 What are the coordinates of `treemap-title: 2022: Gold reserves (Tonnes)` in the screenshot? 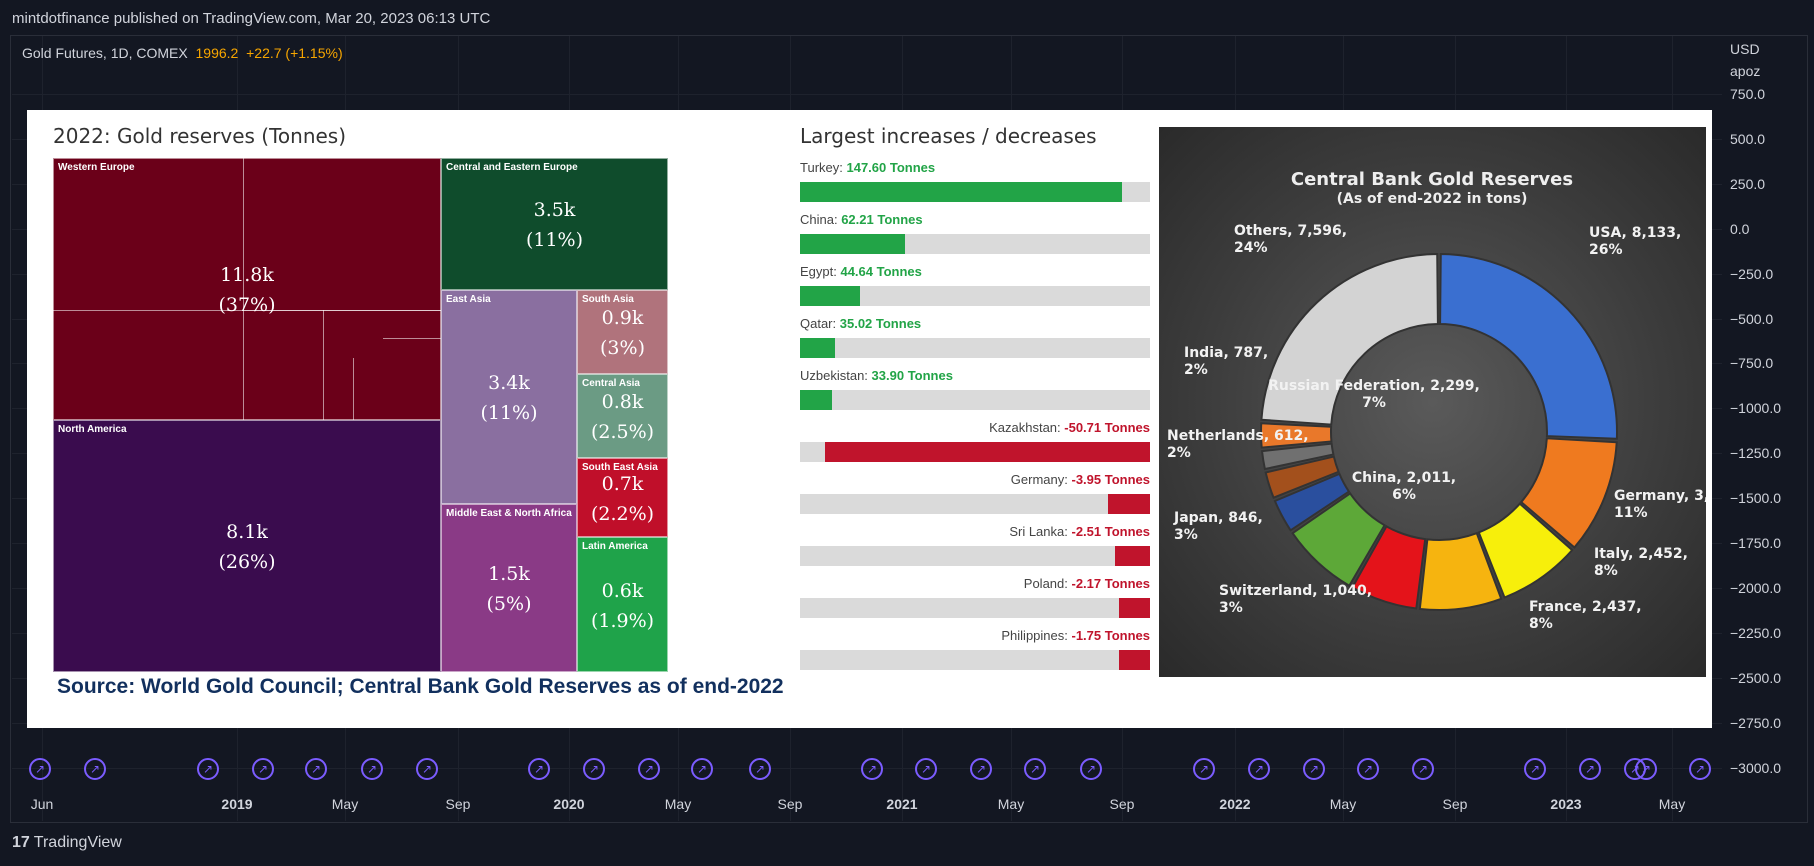 It's located at (200, 136).